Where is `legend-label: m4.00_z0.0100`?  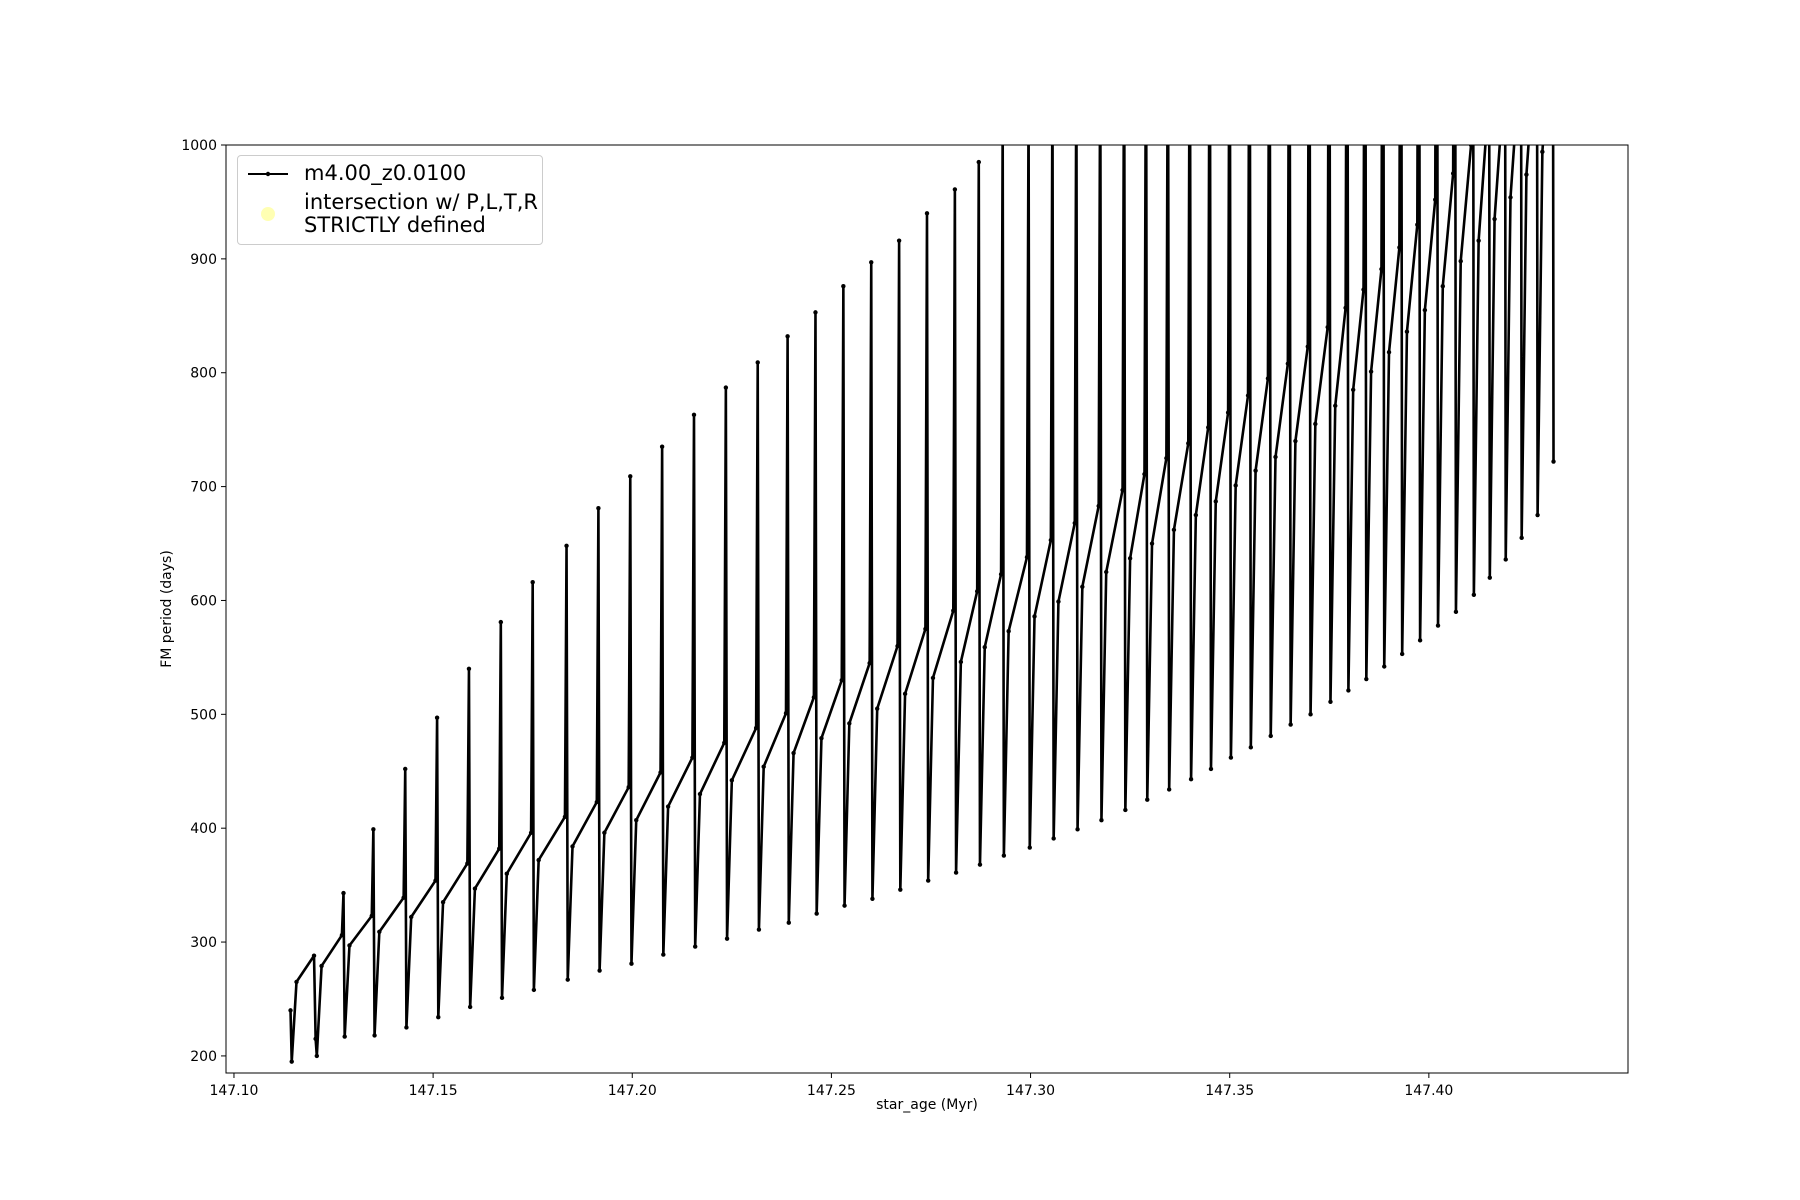
legend-label: m4.00_z0.0100 is located at coordinates (385, 173).